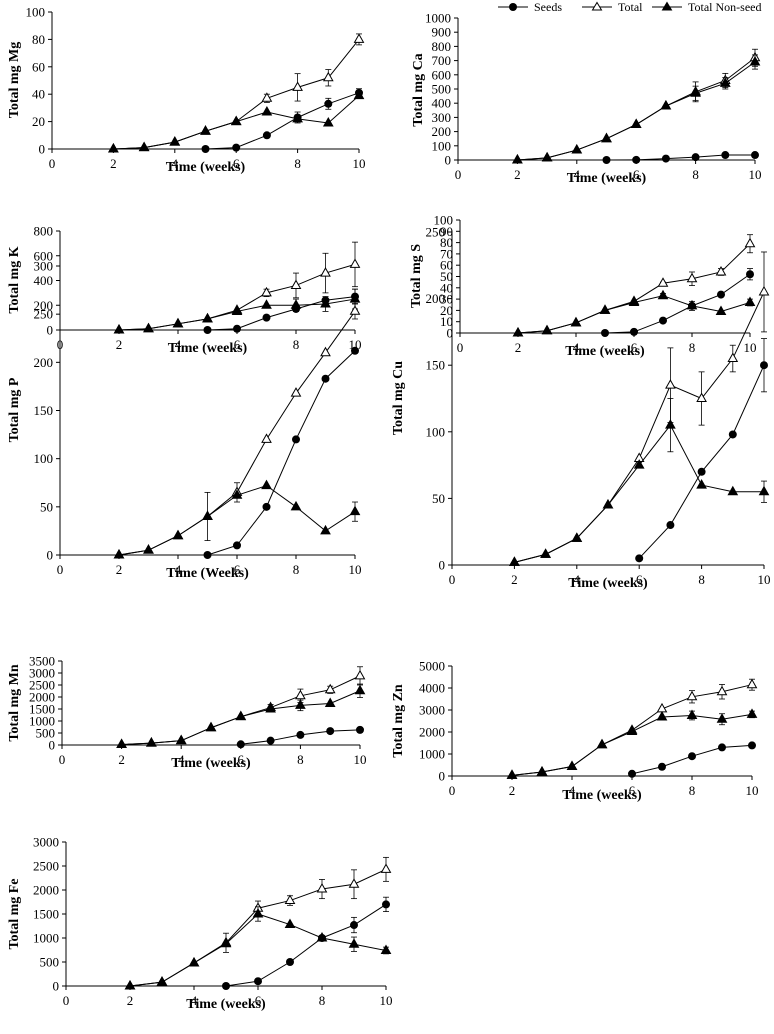  What do you see at coordinates (46, 890) in the screenshot?
I see `y-tick-label: 2000` at bounding box center [46, 890].